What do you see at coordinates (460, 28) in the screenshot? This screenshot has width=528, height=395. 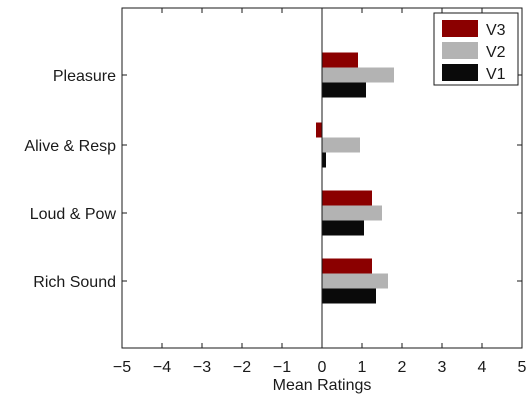 I see `legend-swatch-v3` at bounding box center [460, 28].